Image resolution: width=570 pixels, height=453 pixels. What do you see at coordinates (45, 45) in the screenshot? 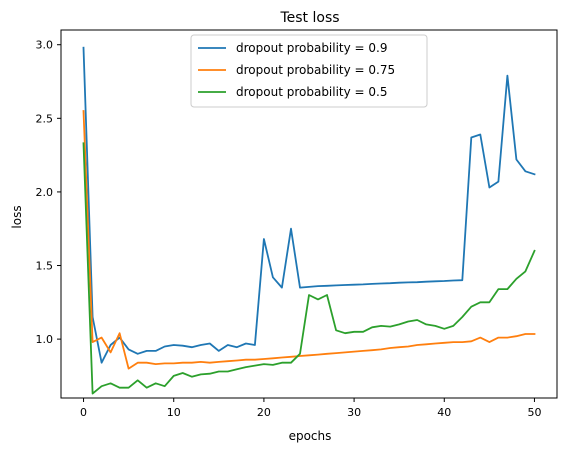
I see `y-tick-label: 3.0` at bounding box center [45, 45].